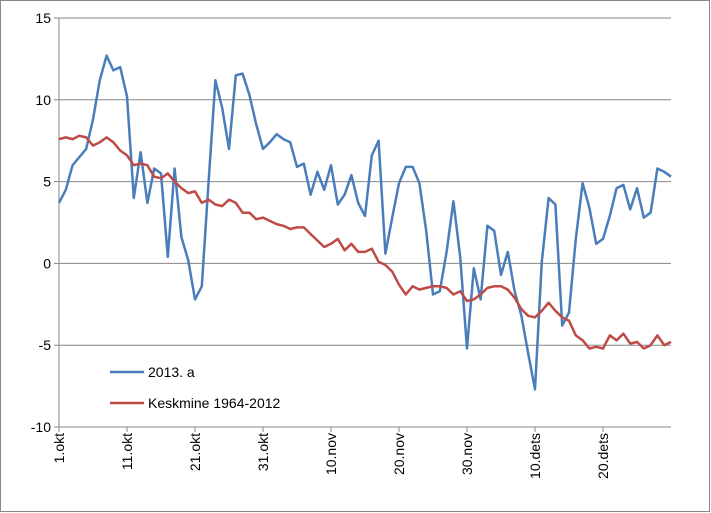 This screenshot has width=711, height=513. Describe the element at coordinates (45, 345) in the screenshot. I see `y-tick-label: -5` at that location.